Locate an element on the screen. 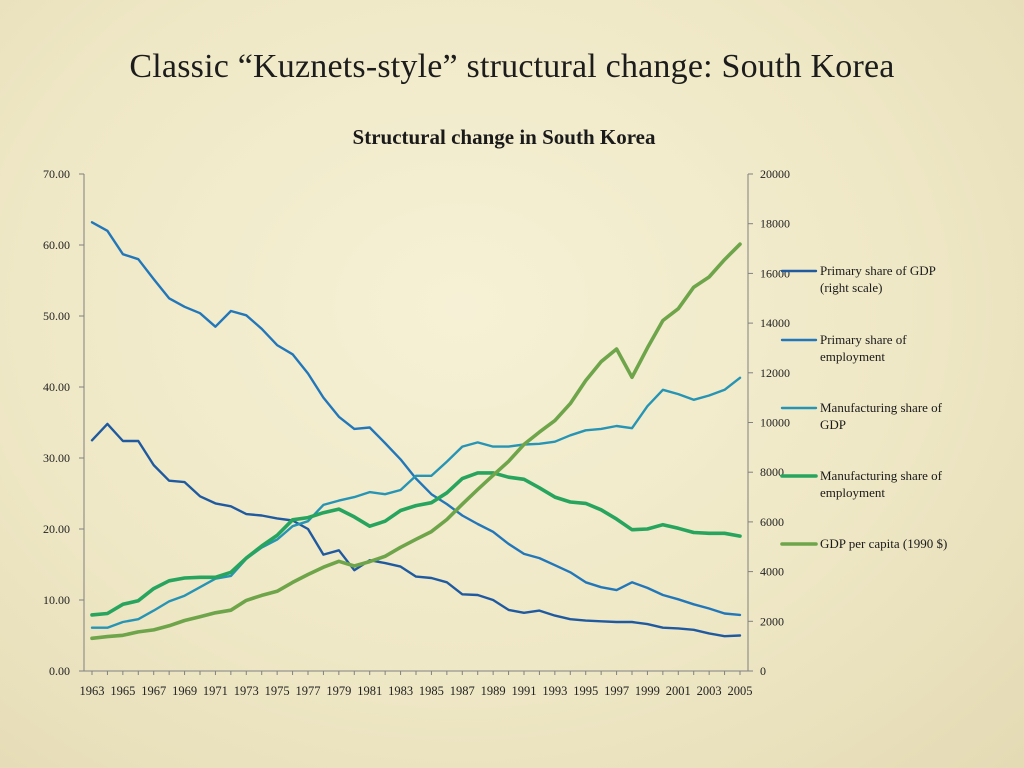 Image resolution: width=1024 pixels, height=768 pixels. x-tick-label: 1965 is located at coordinates (122, 691).